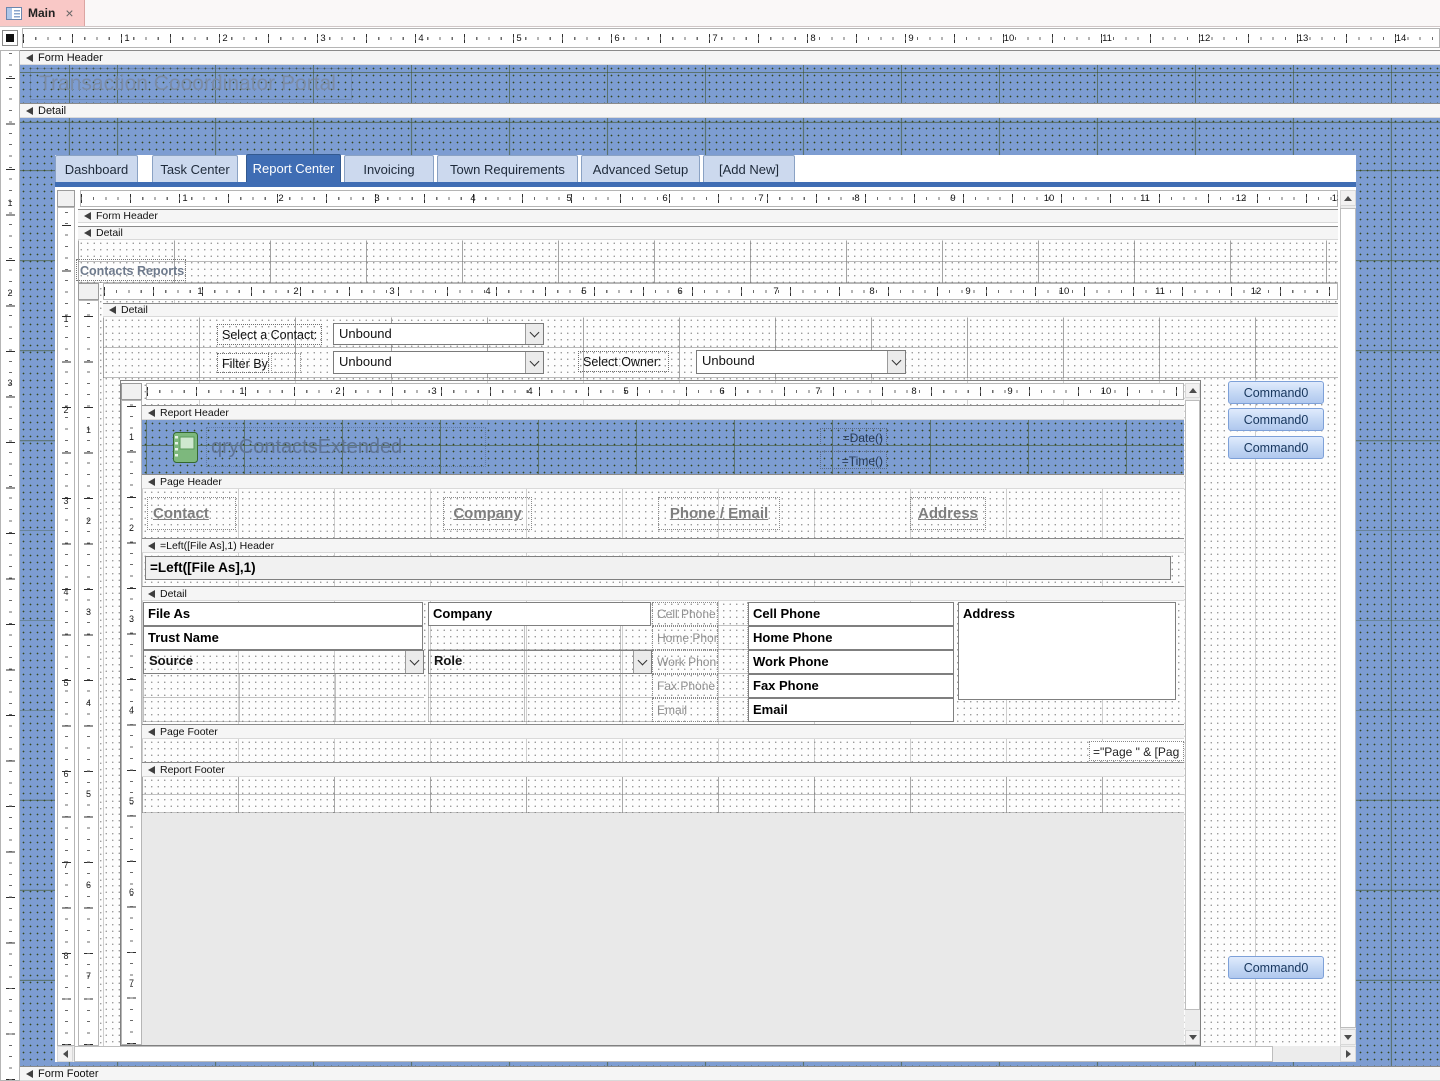 The width and height of the screenshot is (1440, 1081). I want to click on main-document-tab: Main ×, so click(42, 13).